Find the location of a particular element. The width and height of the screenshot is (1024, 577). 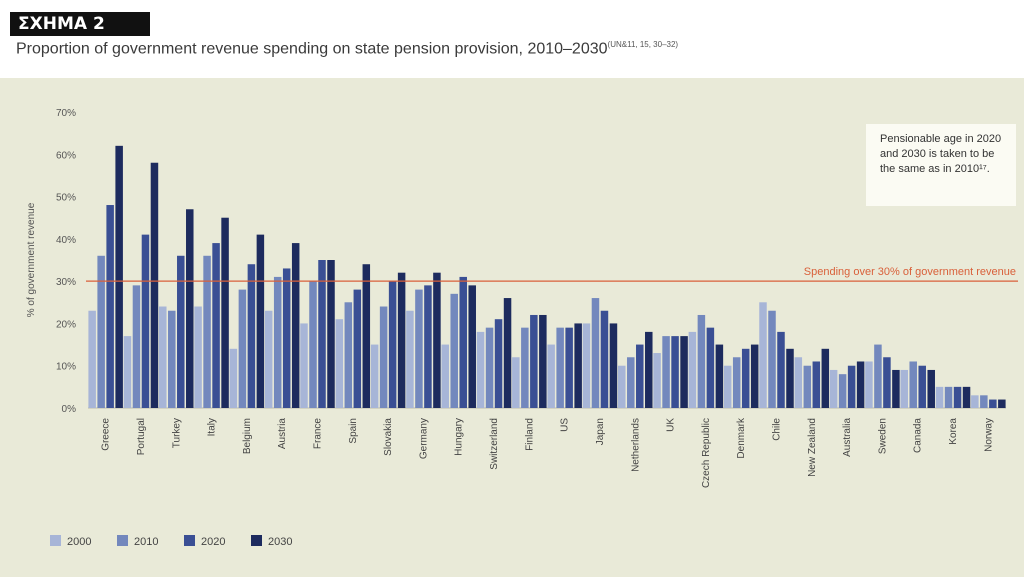

x-category-label: Belgium is located at coordinates (247, 436).